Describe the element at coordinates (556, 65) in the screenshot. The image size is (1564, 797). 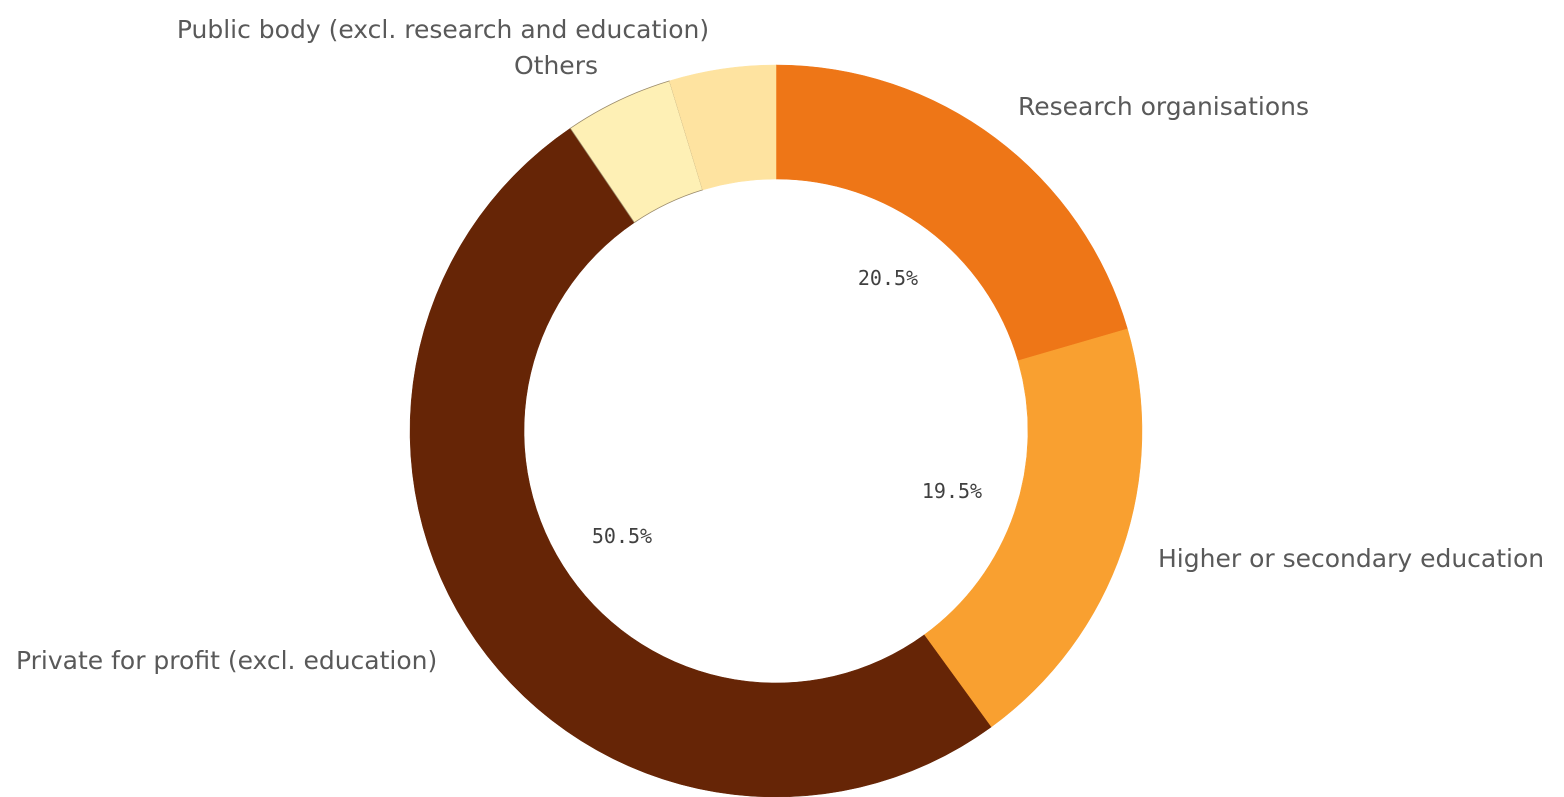
I see `slice-category-label: Others` at that location.